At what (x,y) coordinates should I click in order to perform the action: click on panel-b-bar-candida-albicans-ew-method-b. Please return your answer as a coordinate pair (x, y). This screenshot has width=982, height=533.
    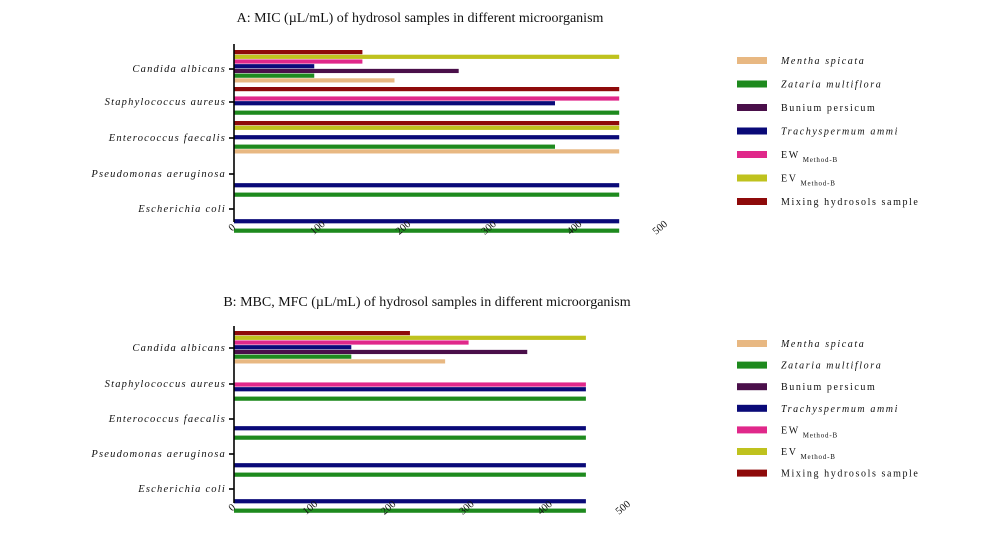
    Looking at the image, I should click on (351, 342).